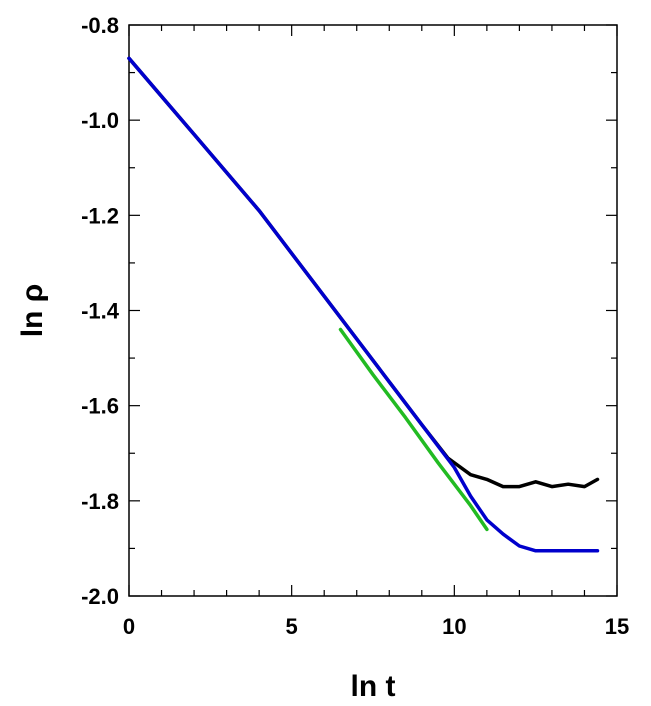  What do you see at coordinates (100, 120) in the screenshot?
I see `y-tick-label: -1.0` at bounding box center [100, 120].